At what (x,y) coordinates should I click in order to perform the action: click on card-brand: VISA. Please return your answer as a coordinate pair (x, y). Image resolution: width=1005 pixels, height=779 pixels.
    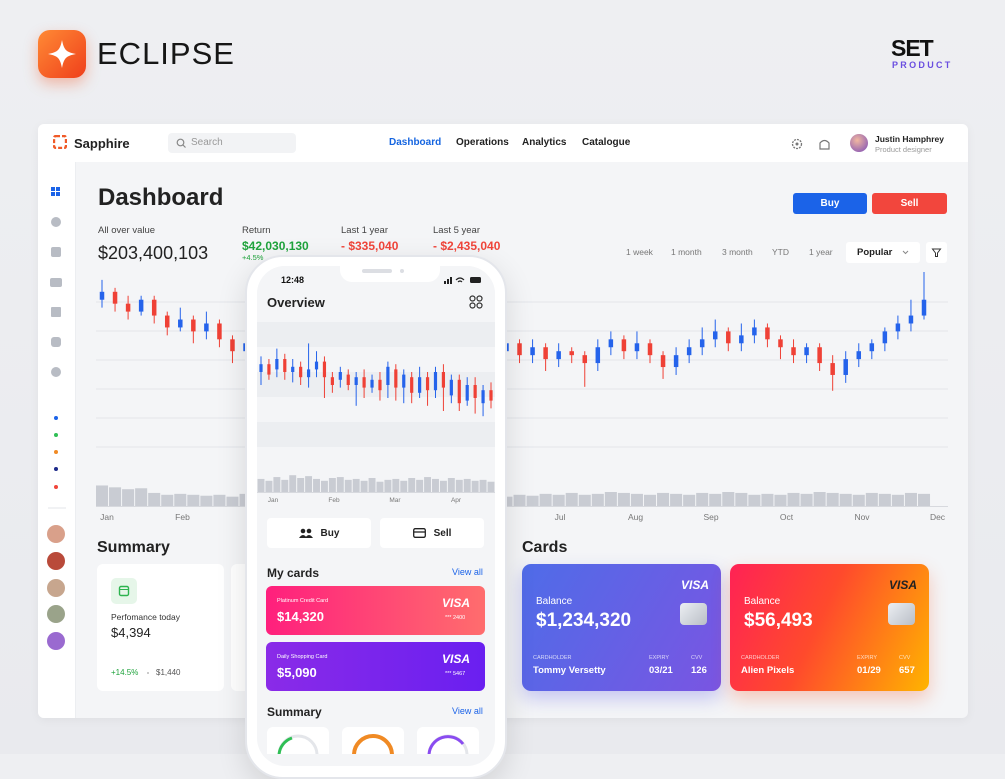
    Looking at the image, I should click on (456, 603).